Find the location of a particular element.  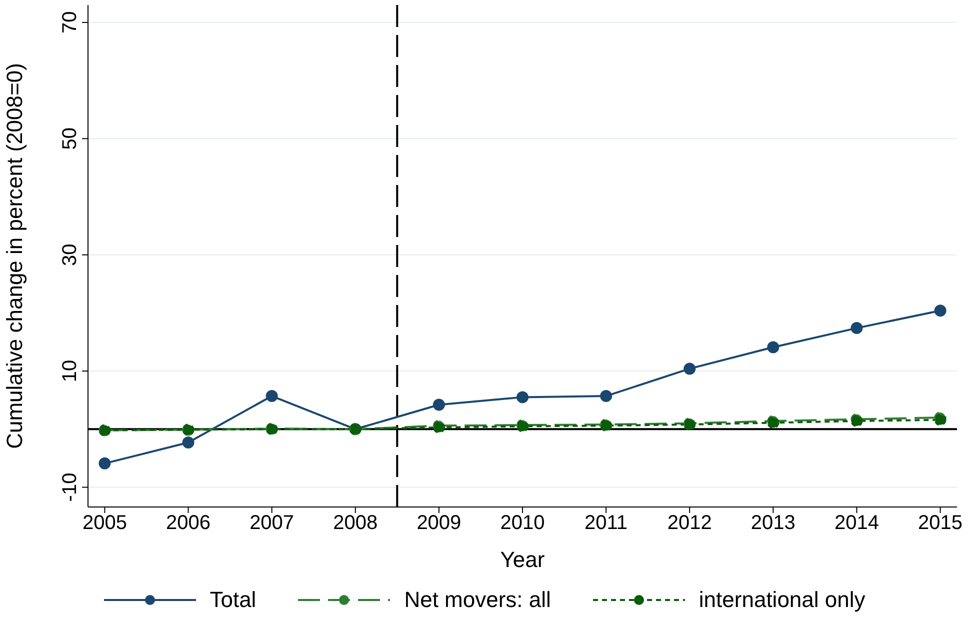

y-tick-label: 70 is located at coordinates (70, 22).